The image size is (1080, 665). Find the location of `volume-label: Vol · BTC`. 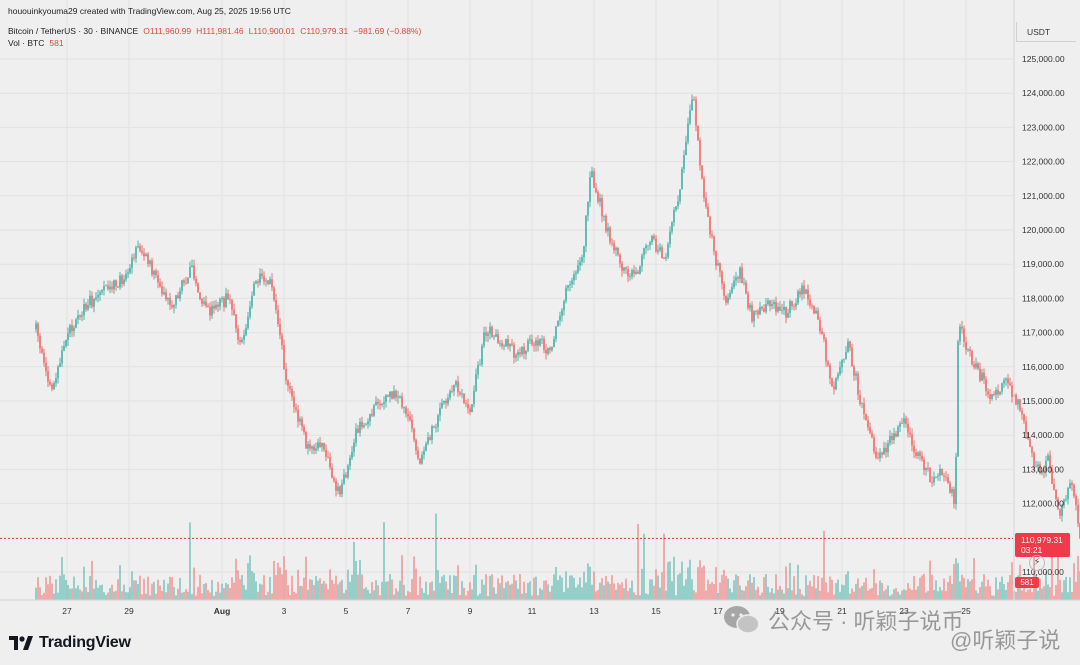

volume-label: Vol · BTC is located at coordinates (26, 43).